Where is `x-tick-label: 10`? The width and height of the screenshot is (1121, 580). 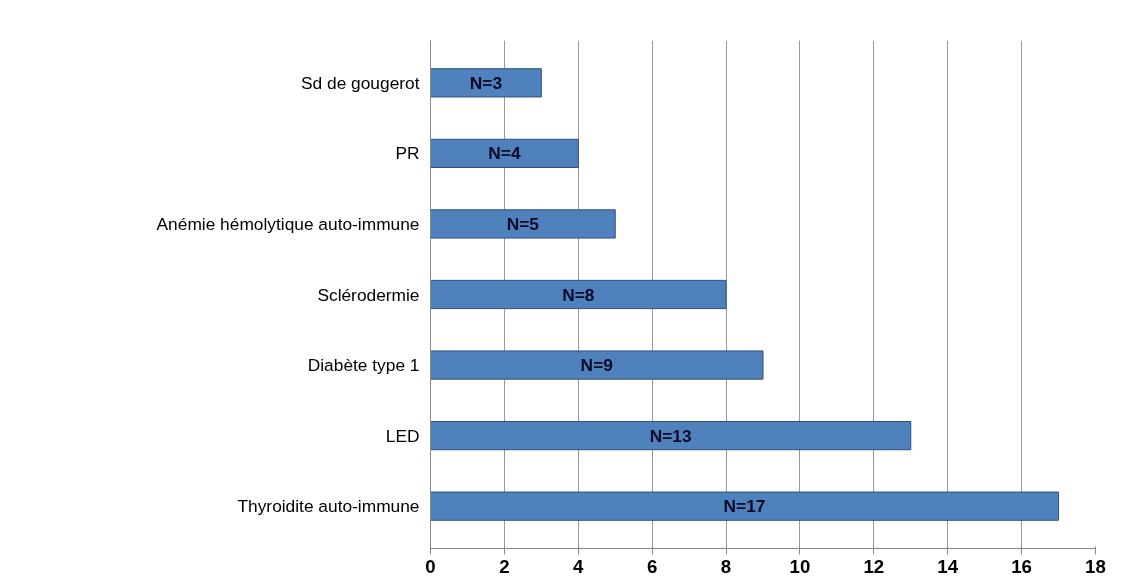 x-tick-label: 10 is located at coordinates (800, 566).